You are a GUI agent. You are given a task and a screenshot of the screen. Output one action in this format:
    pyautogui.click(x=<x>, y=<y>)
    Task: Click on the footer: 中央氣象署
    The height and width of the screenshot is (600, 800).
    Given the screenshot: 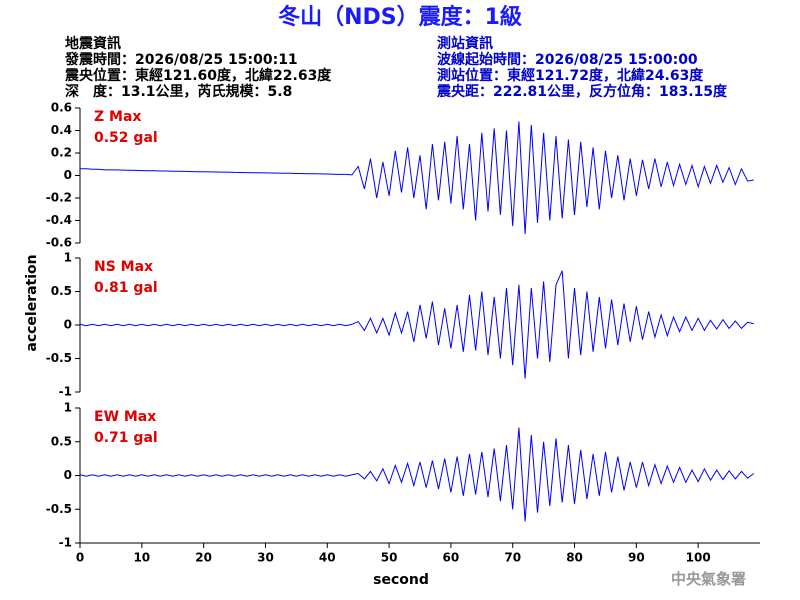 What is the action you would take?
    pyautogui.click(x=708, y=579)
    